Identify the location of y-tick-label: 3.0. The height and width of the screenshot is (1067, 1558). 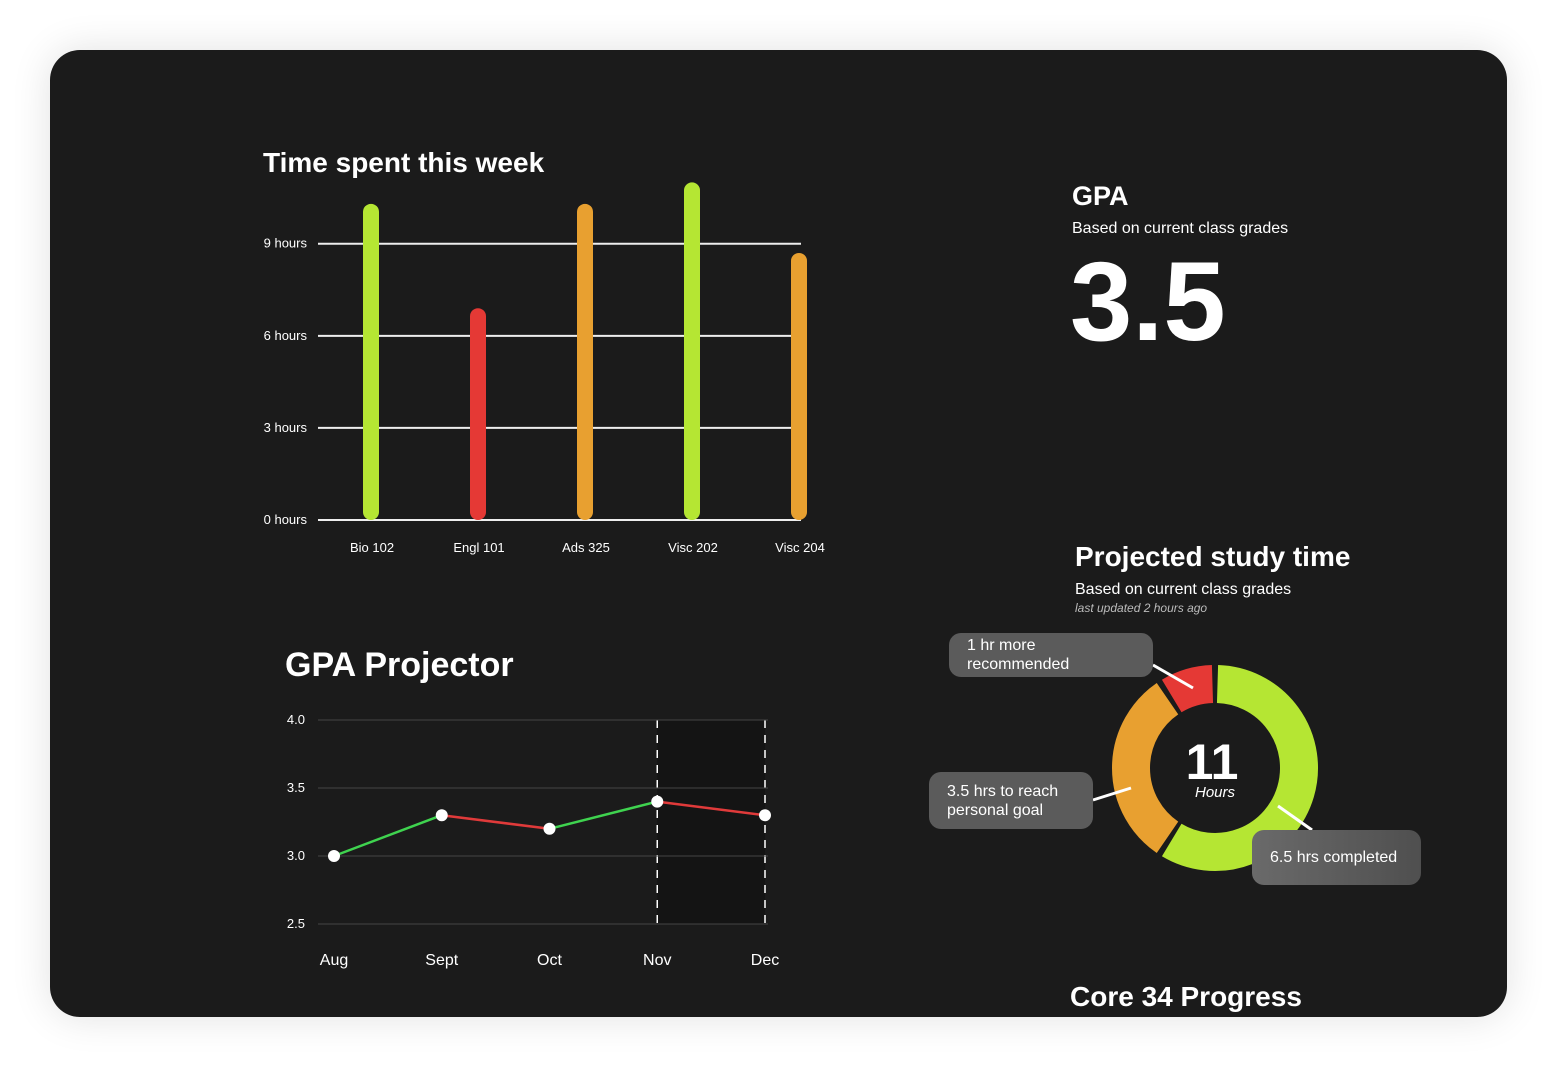
(296, 855).